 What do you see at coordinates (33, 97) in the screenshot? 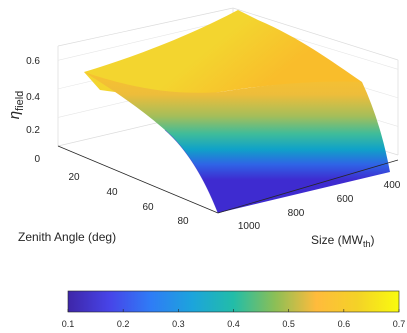
I see `z-tick-label: 0.4` at bounding box center [33, 97].